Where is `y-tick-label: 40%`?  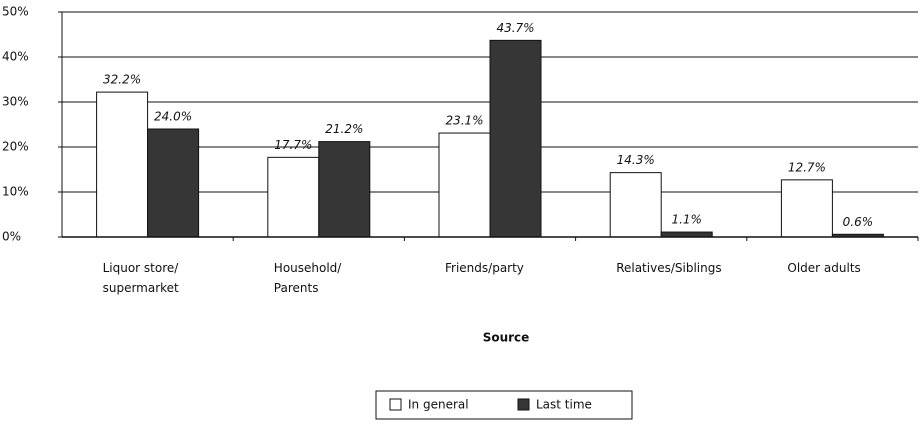 y-tick-label: 40% is located at coordinates (15, 57).